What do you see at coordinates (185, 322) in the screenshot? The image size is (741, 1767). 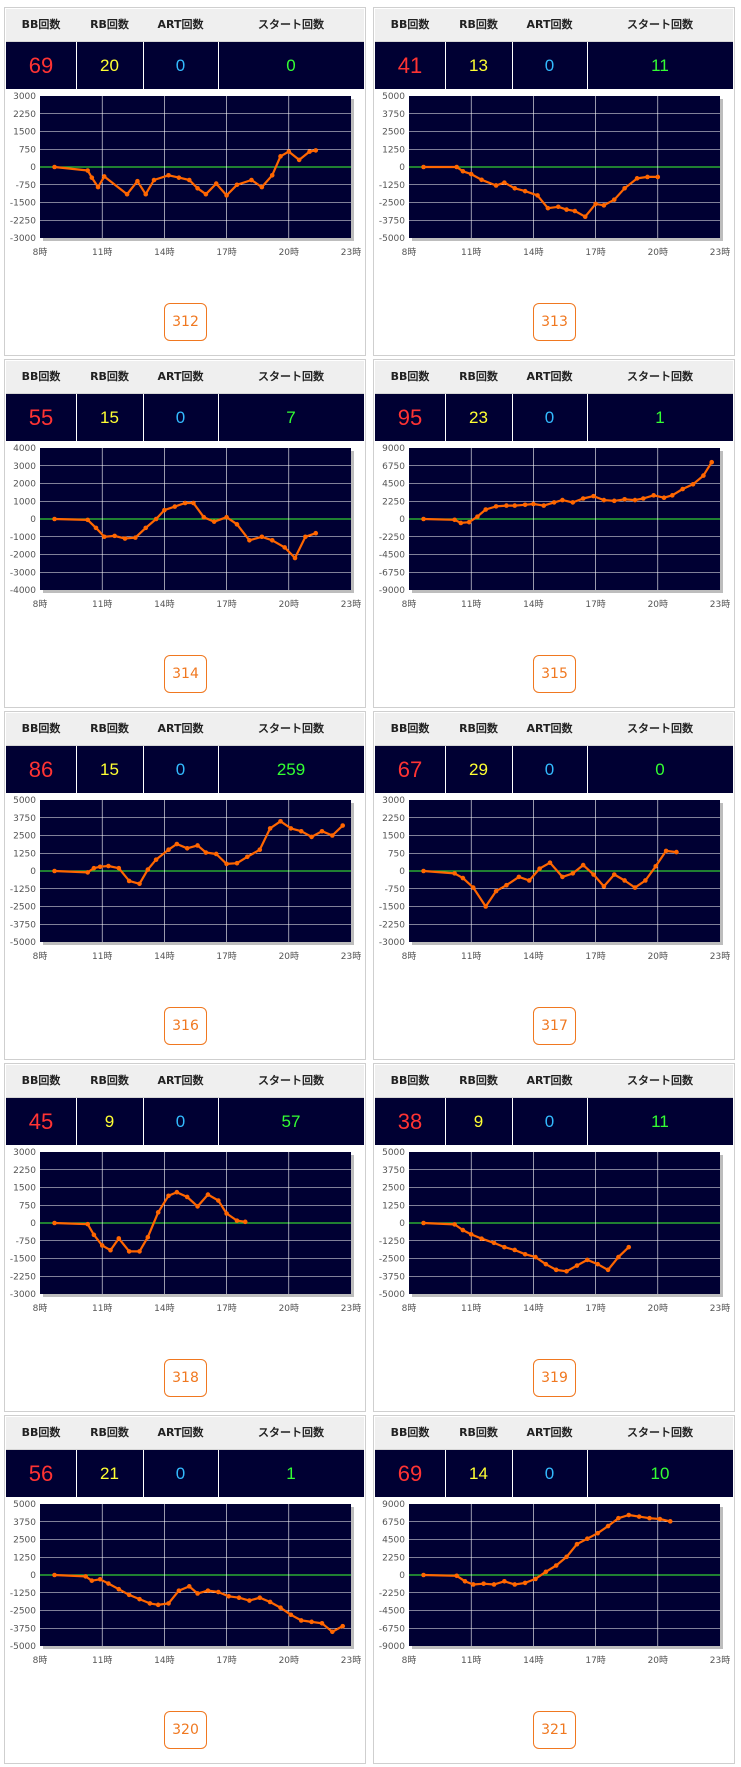 I see `machine-number-button: 312` at bounding box center [185, 322].